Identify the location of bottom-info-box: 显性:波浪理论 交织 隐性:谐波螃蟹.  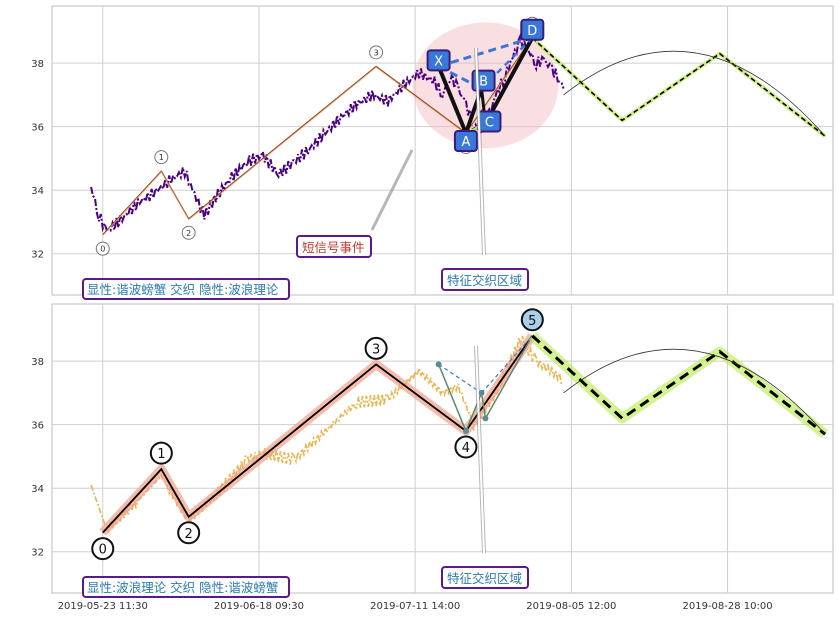
(186, 587).